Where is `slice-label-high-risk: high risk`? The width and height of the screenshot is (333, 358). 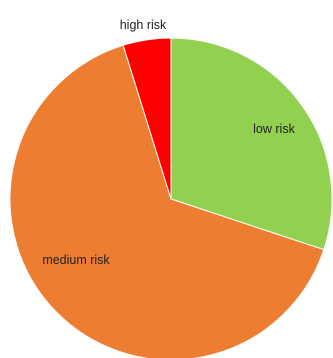
slice-label-high-risk: high risk is located at coordinates (143, 25).